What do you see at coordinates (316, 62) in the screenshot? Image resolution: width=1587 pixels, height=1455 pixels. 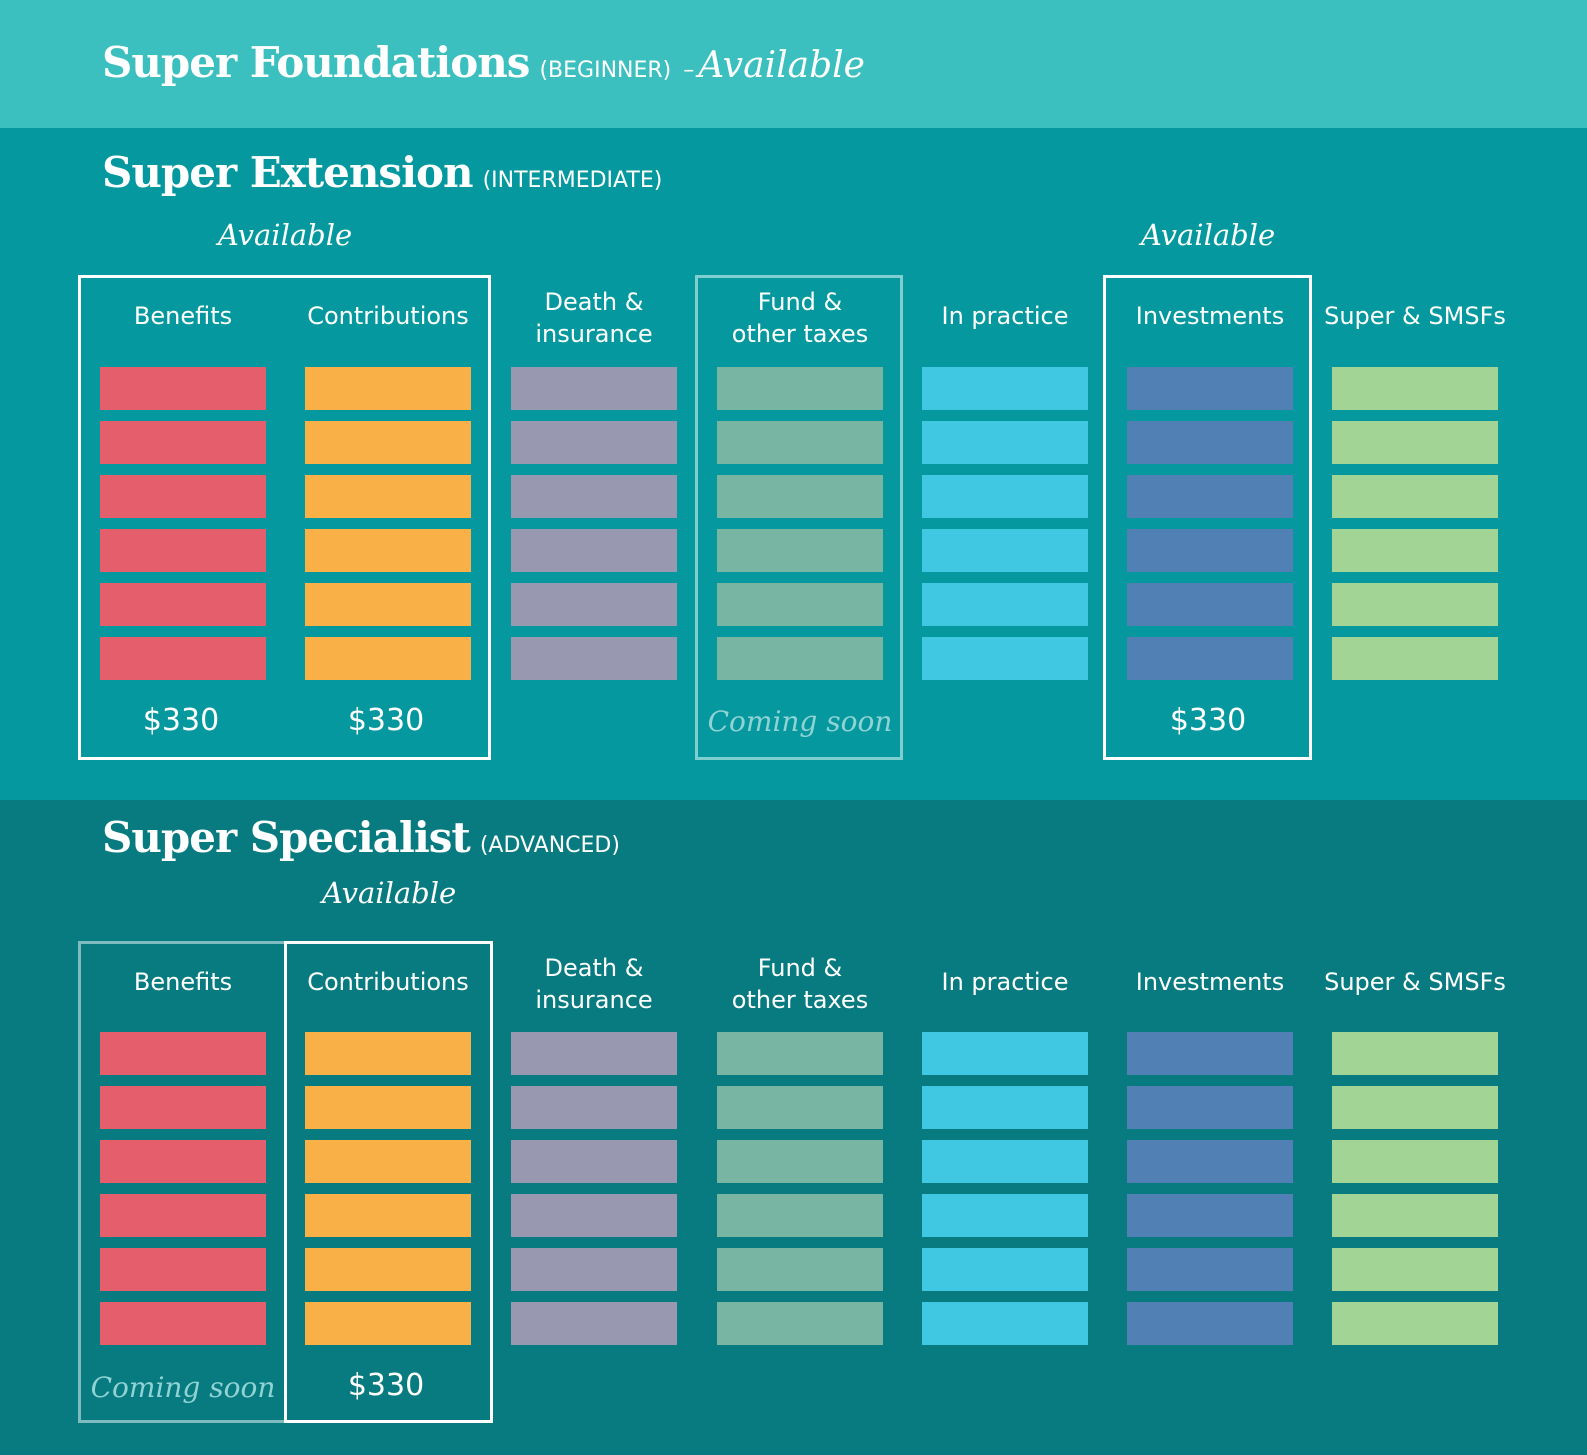 I see `foundations-title-main: Super Foundations` at bounding box center [316, 62].